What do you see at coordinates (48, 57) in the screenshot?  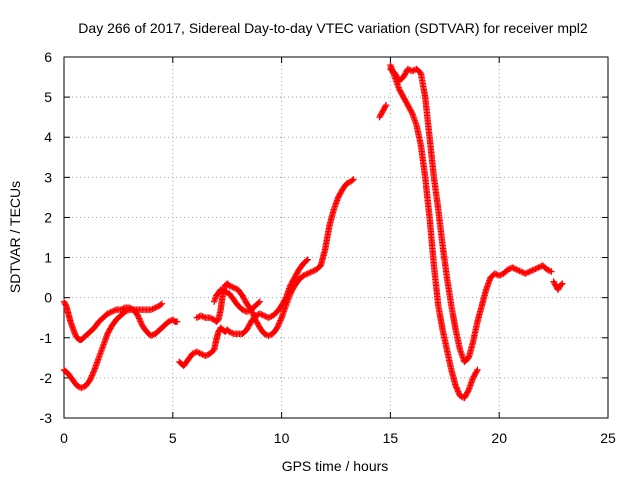 I see `y-tick-label: 6` at bounding box center [48, 57].